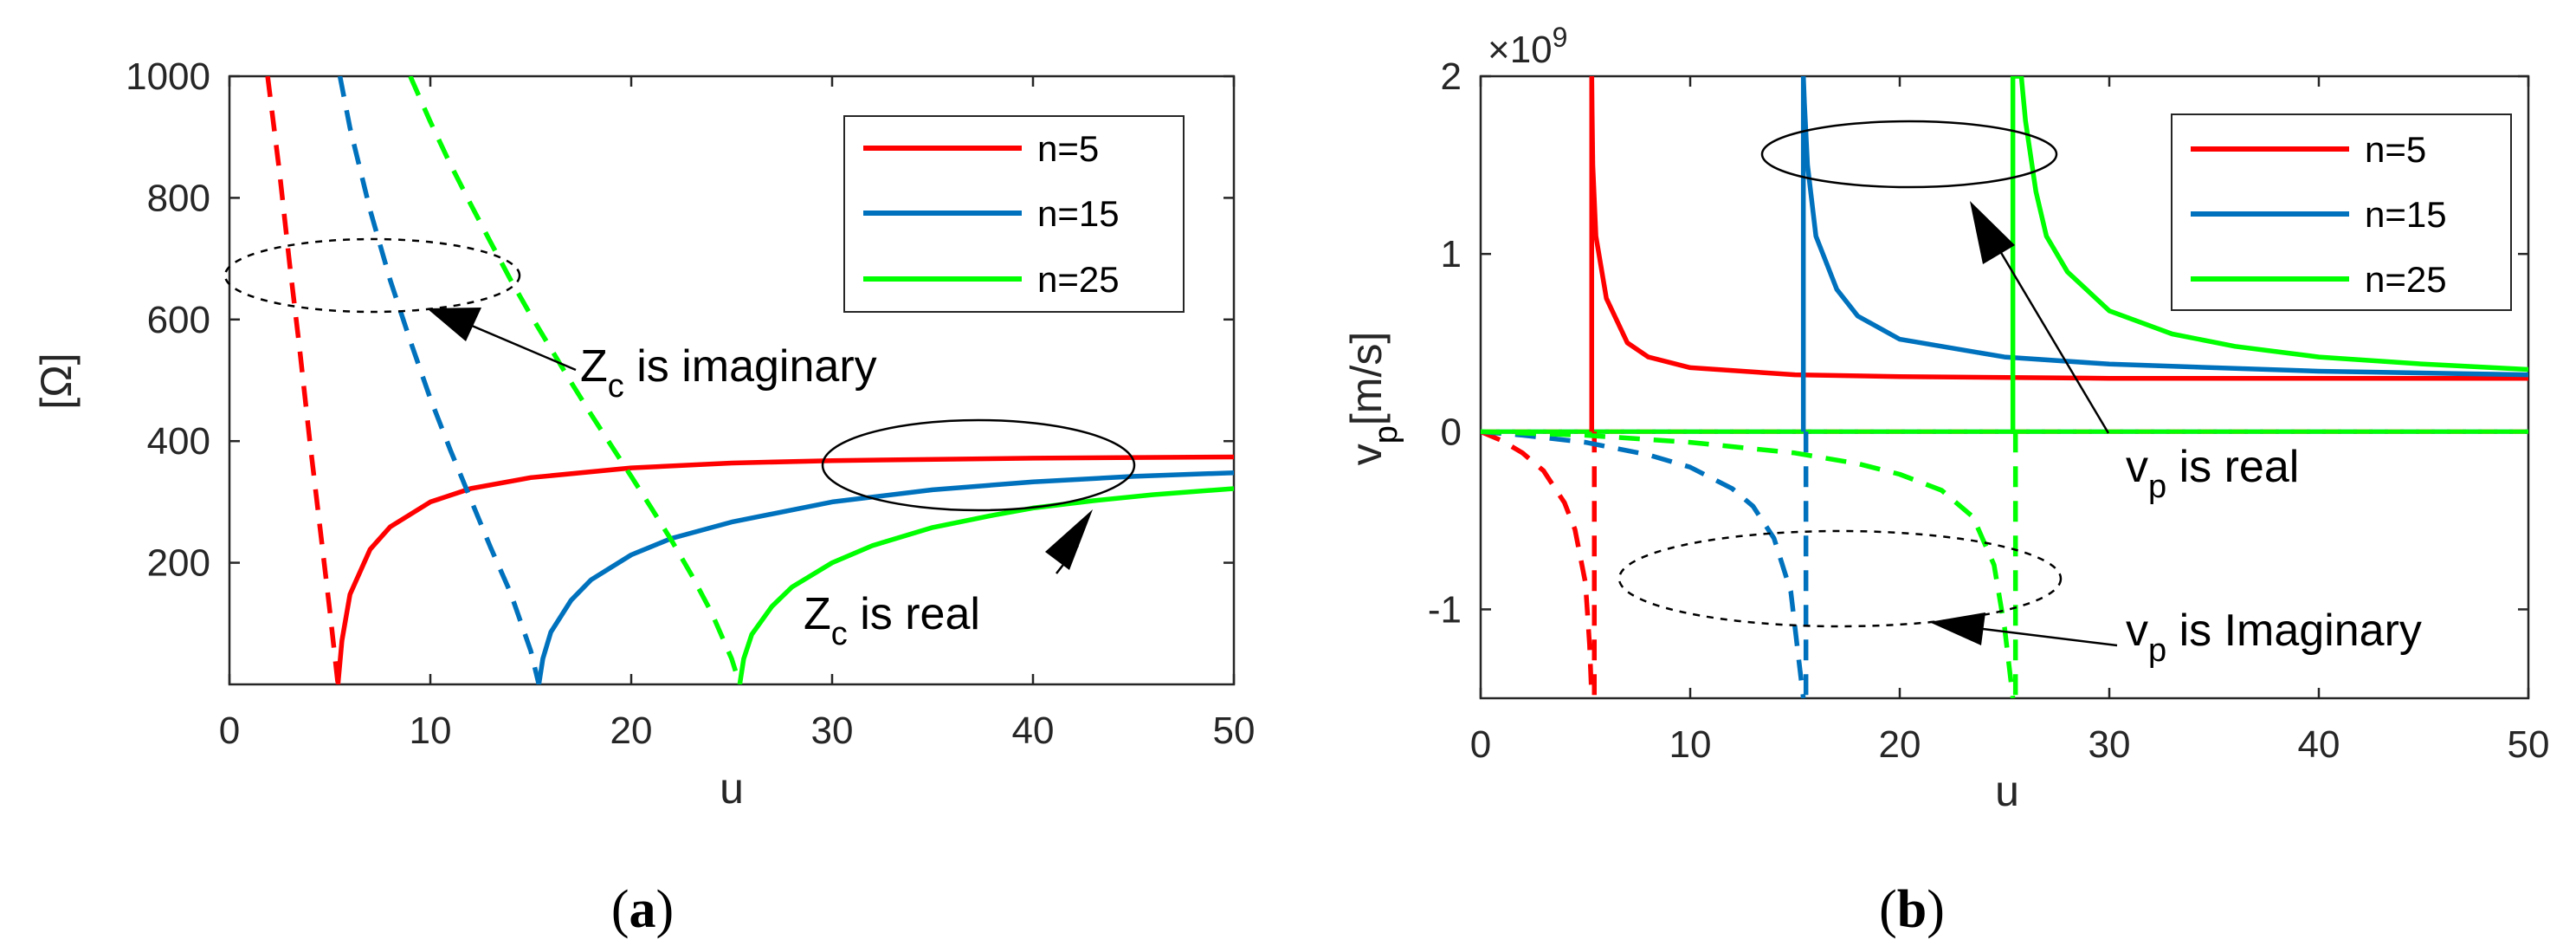  Describe the element at coordinates (1234, 731) in the screenshot. I see `x-tick-label-a: 50` at that location.